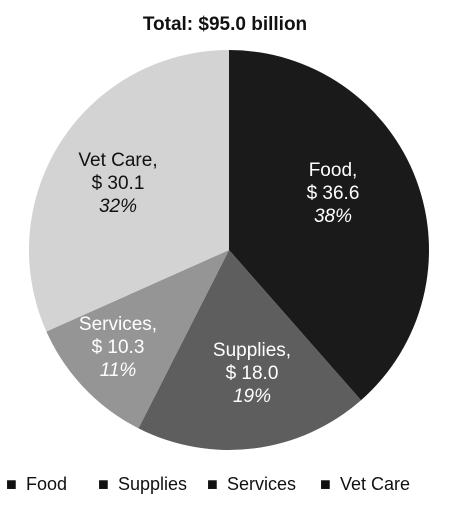  What do you see at coordinates (118, 206) in the screenshot?
I see `slice-vet-care-percent: 32%` at bounding box center [118, 206].